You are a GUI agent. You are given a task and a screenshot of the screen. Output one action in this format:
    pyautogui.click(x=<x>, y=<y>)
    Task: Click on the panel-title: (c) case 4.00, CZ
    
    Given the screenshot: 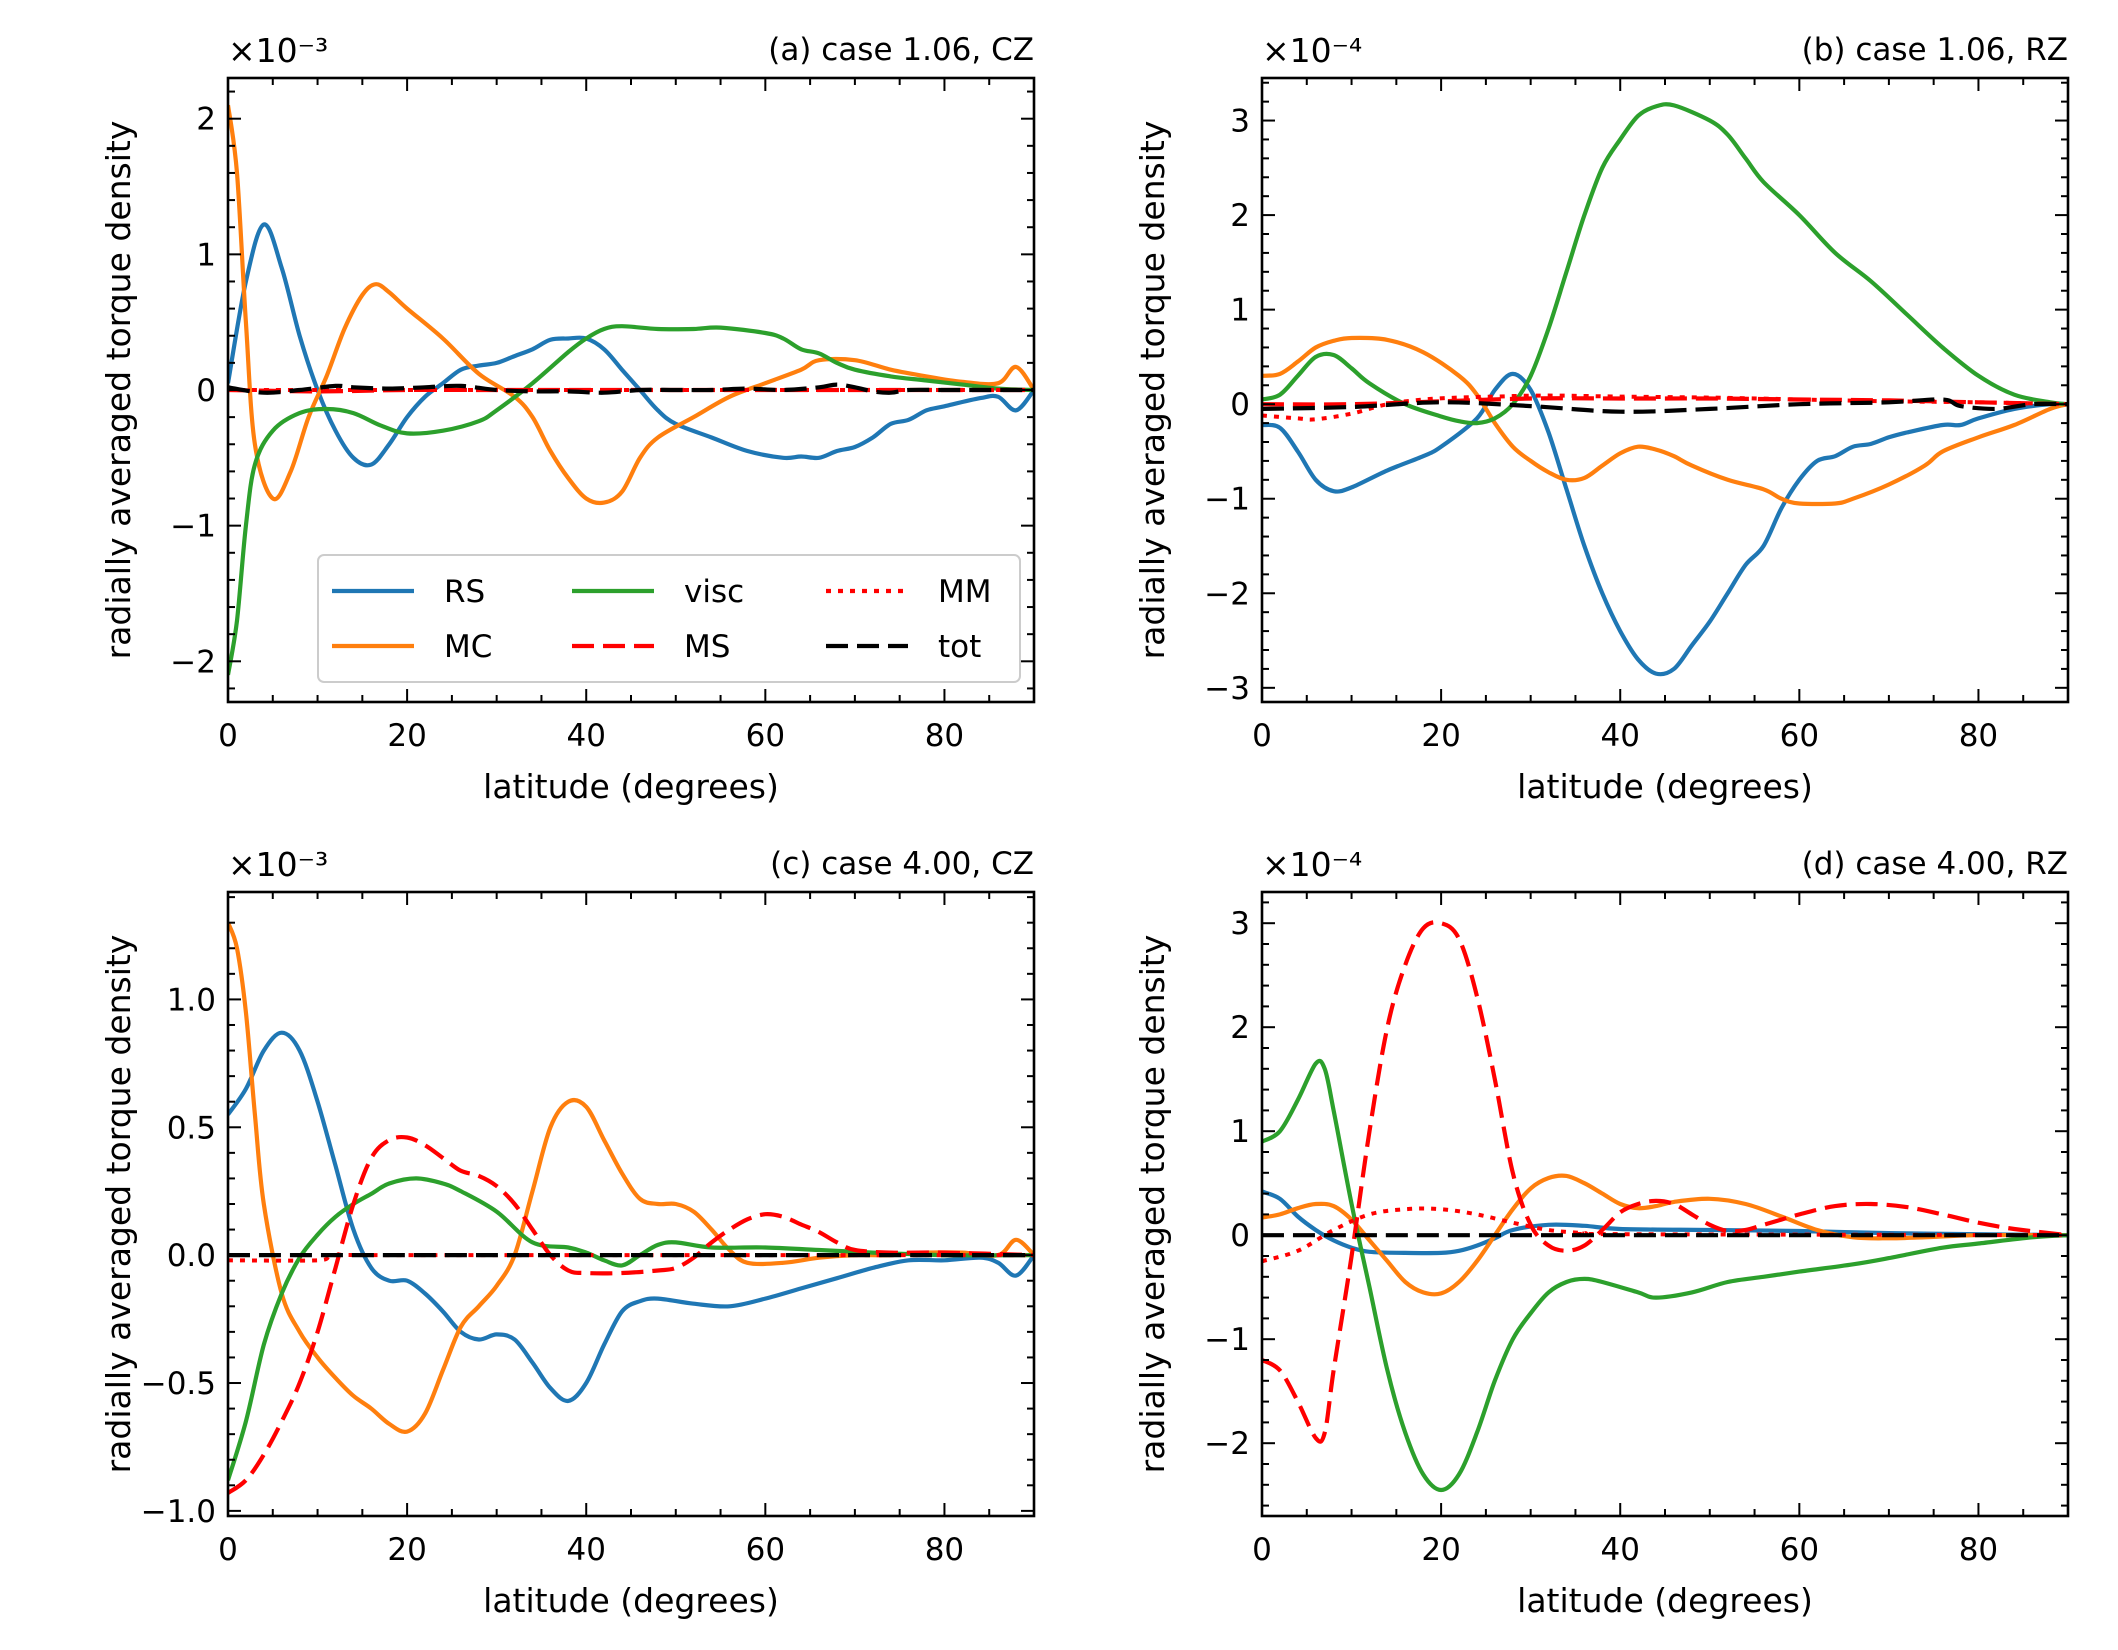 What is the action you would take?
    pyautogui.click(x=902, y=864)
    